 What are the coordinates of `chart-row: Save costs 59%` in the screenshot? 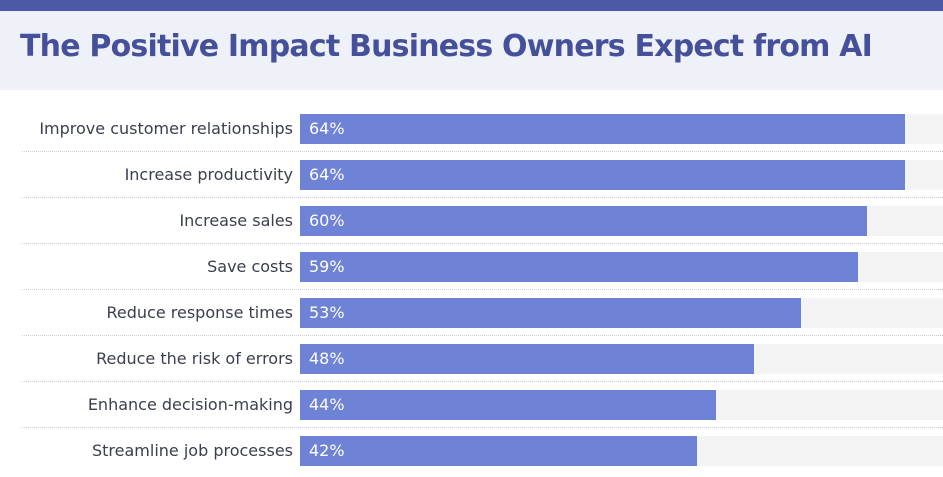 It's located at (471, 267).